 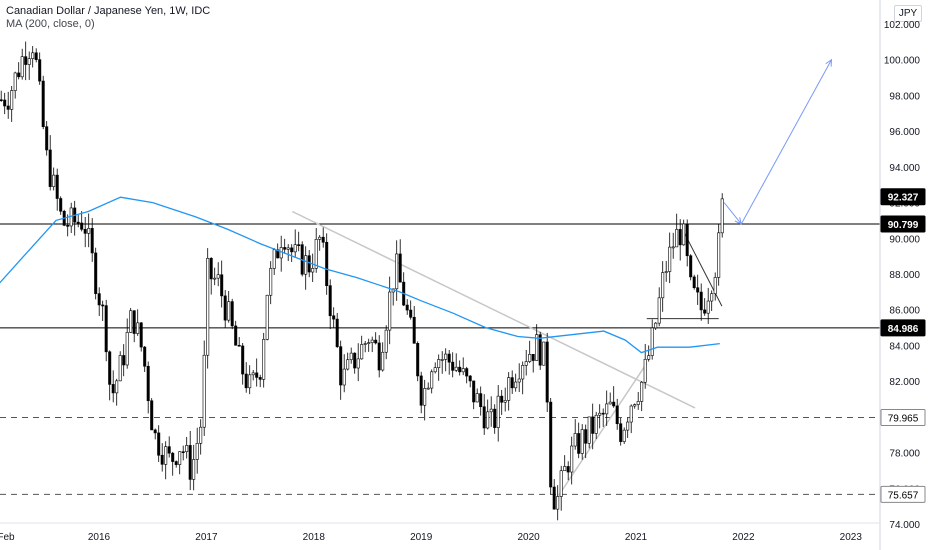 I want to click on arrow-head-down, so click(x=738, y=221).